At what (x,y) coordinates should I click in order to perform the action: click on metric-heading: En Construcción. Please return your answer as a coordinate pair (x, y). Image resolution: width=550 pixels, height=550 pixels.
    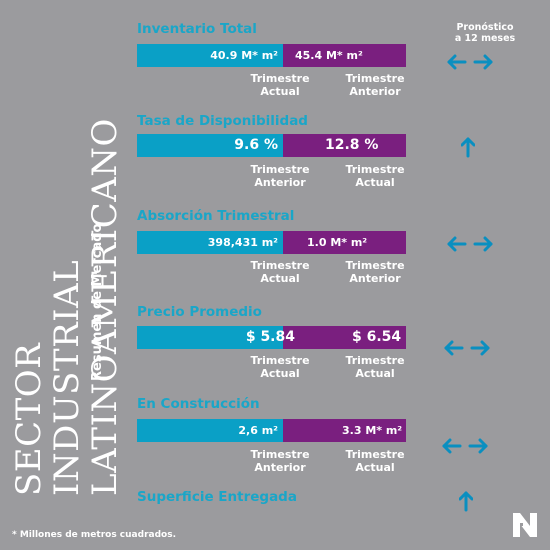
    Looking at the image, I should click on (198, 404).